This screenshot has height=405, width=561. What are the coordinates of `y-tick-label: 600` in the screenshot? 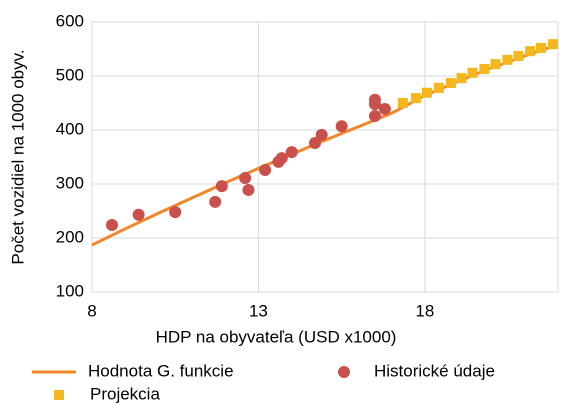 It's located at (70, 20).